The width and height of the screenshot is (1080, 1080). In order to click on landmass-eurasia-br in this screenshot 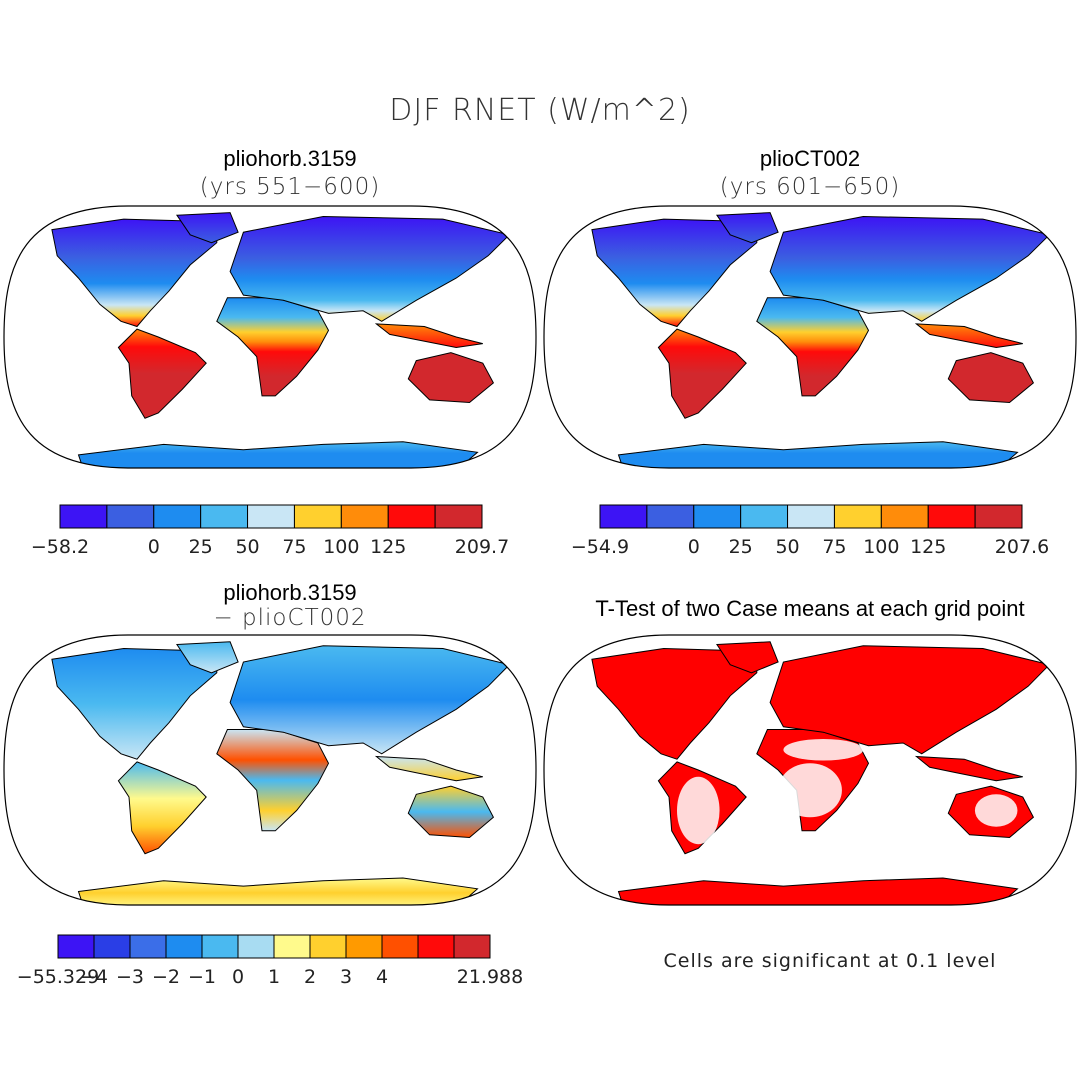, I will do `click(910, 700)`.